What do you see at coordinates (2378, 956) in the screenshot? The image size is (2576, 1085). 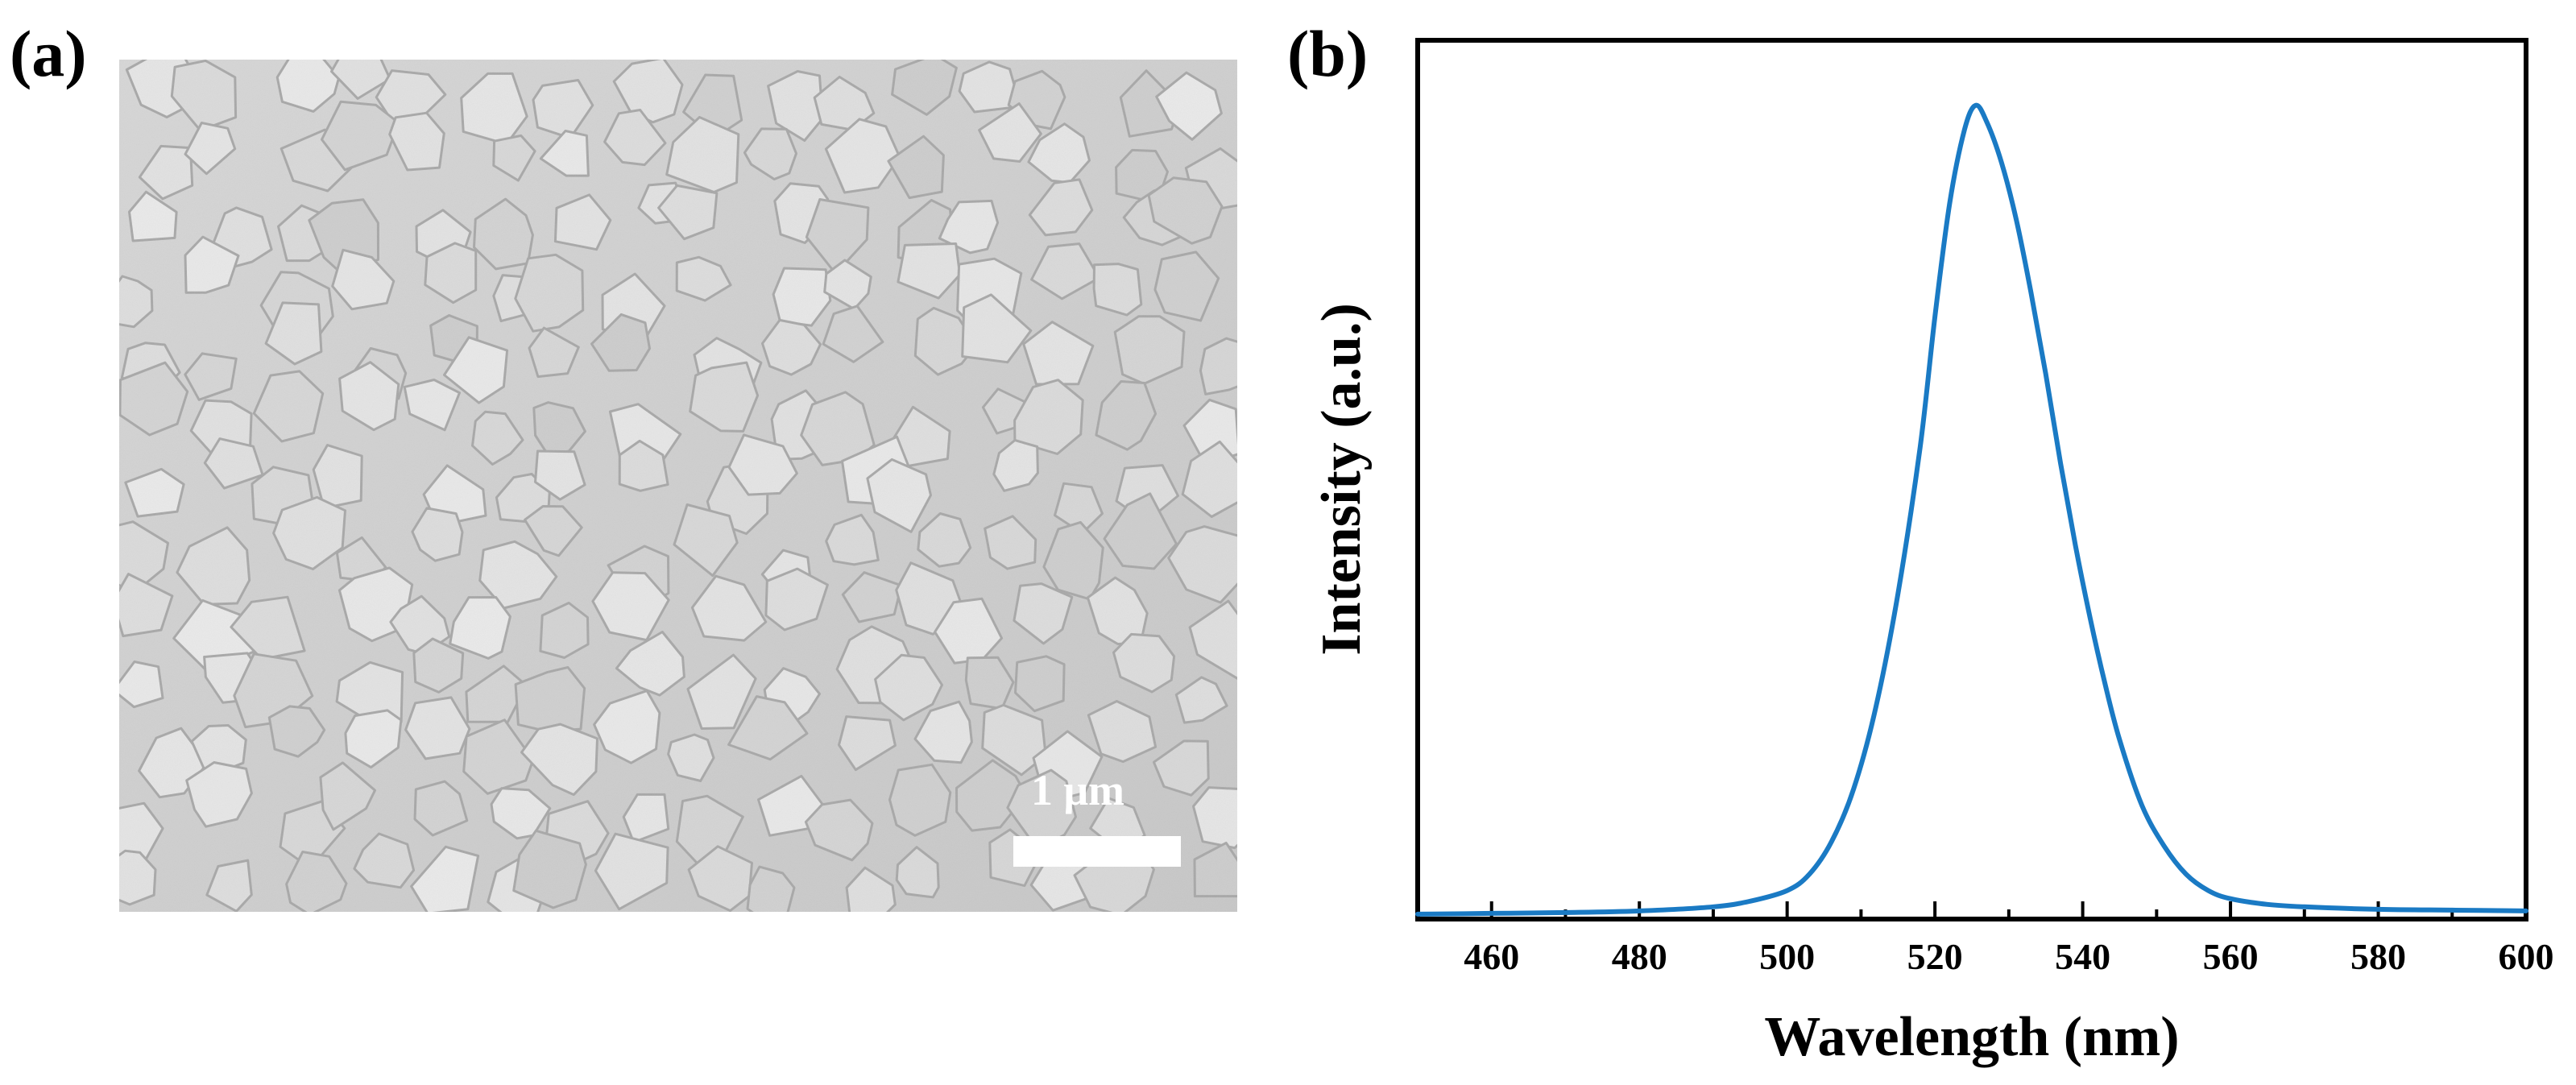 I see `x-tick-label: 580` at bounding box center [2378, 956].